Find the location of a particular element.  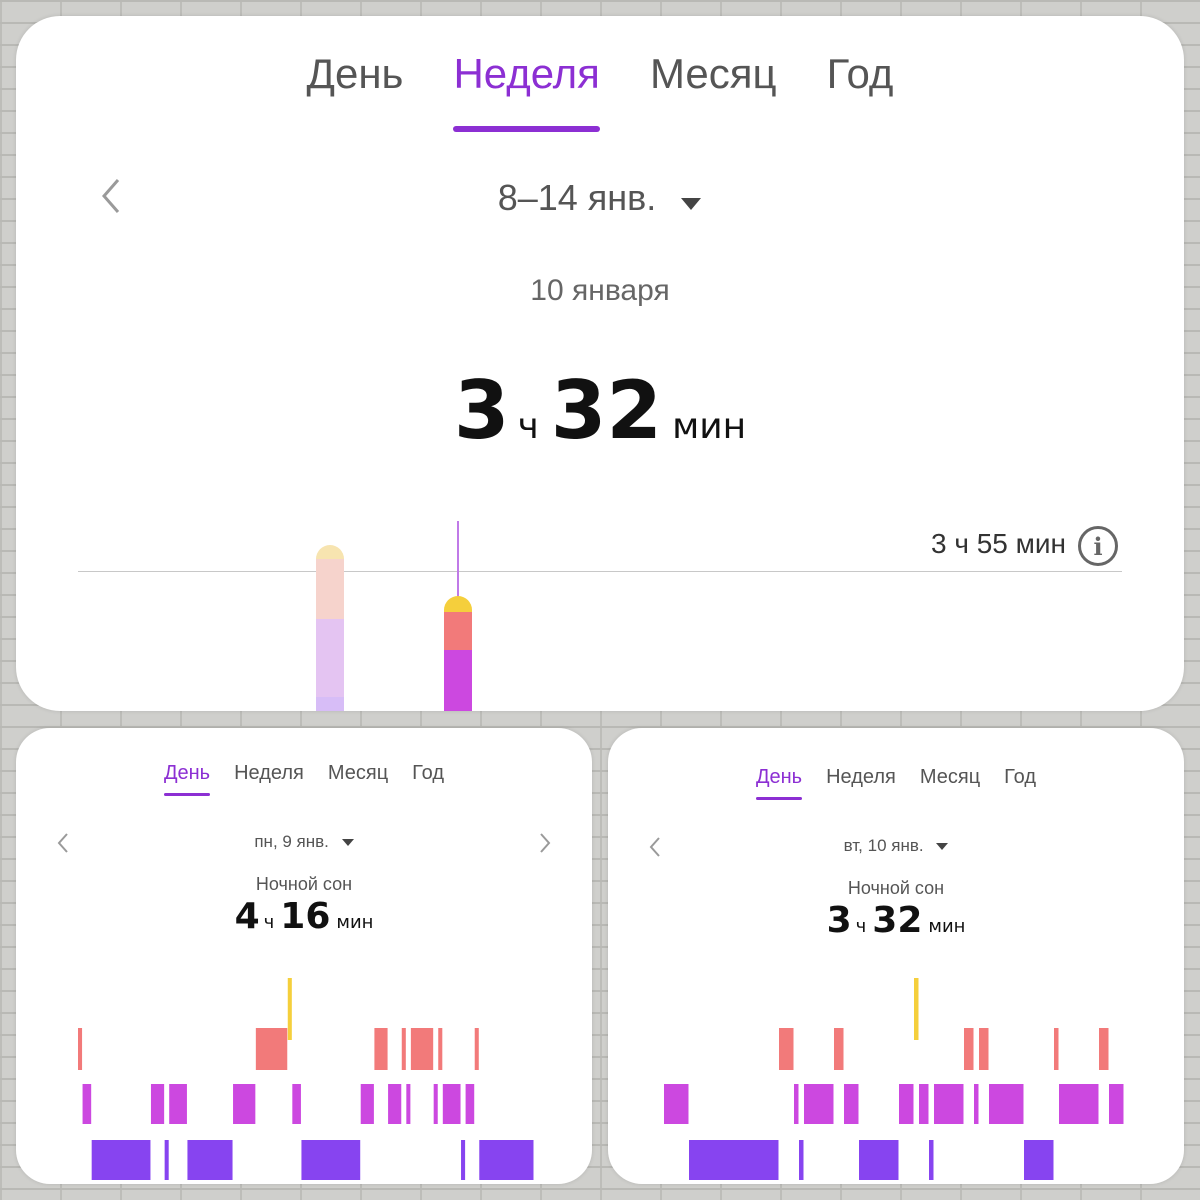

sleep-duration: 4 ч 16 мин is located at coordinates (304, 916).